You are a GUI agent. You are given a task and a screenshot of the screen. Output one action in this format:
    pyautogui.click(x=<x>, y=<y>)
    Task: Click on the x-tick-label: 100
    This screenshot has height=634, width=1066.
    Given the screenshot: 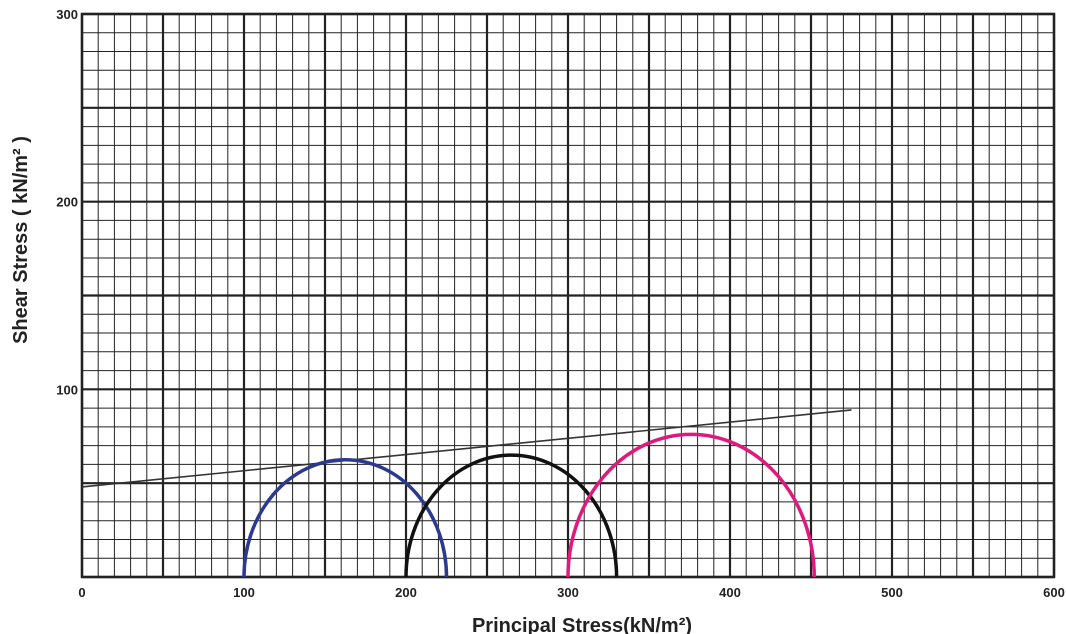 What is the action you would take?
    pyautogui.click(x=244, y=592)
    